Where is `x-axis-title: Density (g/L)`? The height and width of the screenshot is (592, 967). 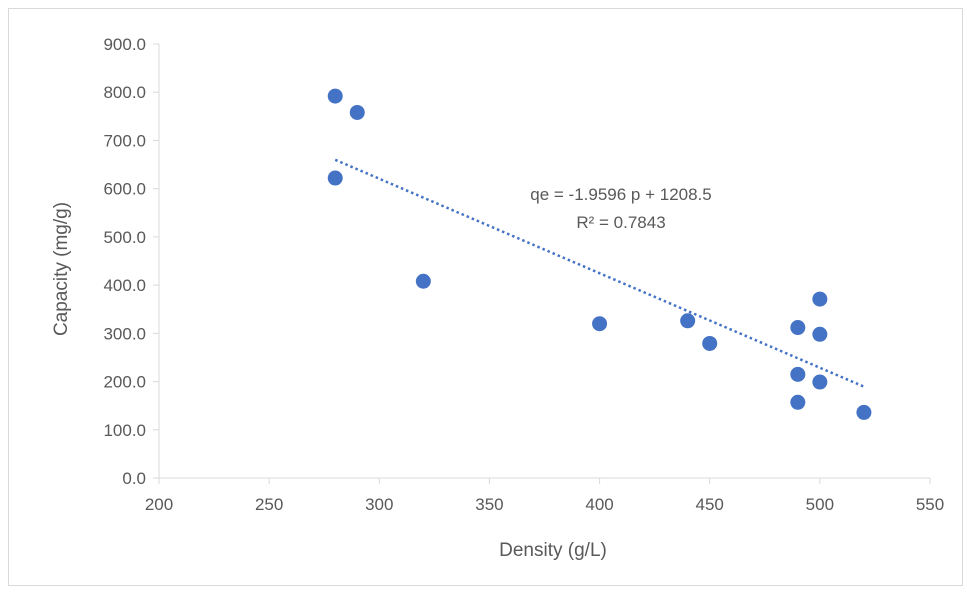 x-axis-title: Density (g/L) is located at coordinates (553, 550).